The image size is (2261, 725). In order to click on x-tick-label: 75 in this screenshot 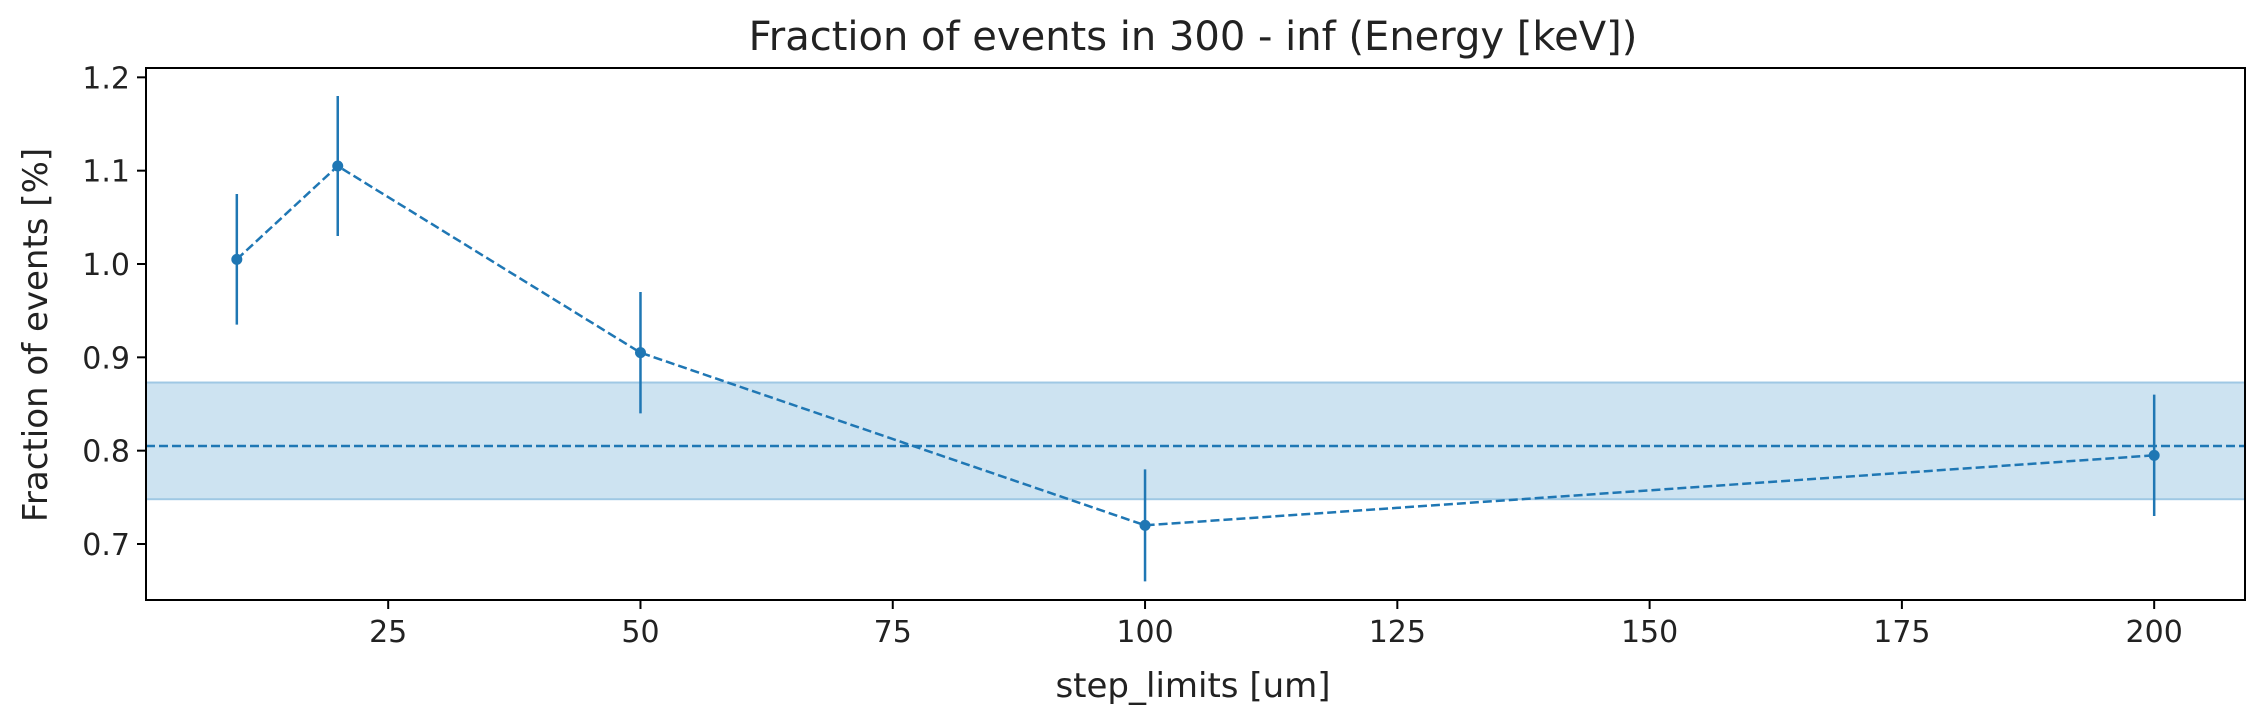, I will do `click(893, 632)`.